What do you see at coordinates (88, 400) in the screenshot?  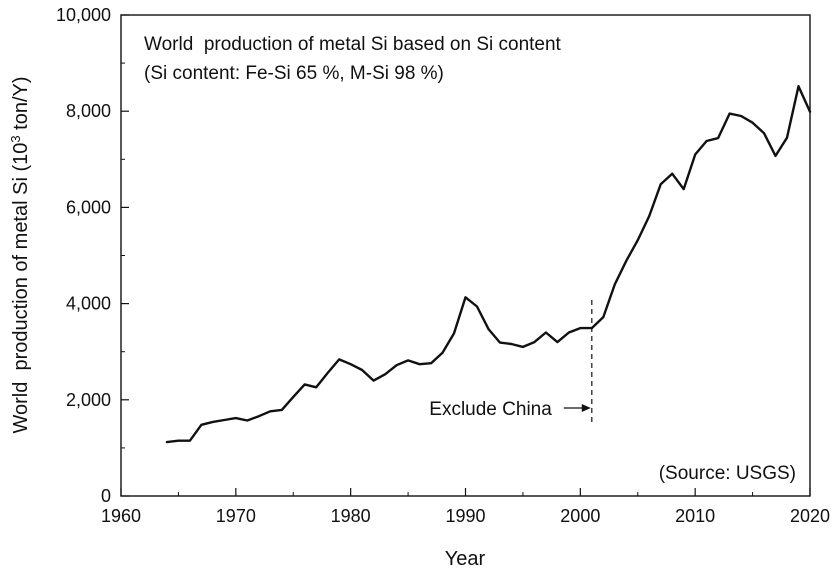 I see `y-tick-label-2000: 2,000` at bounding box center [88, 400].